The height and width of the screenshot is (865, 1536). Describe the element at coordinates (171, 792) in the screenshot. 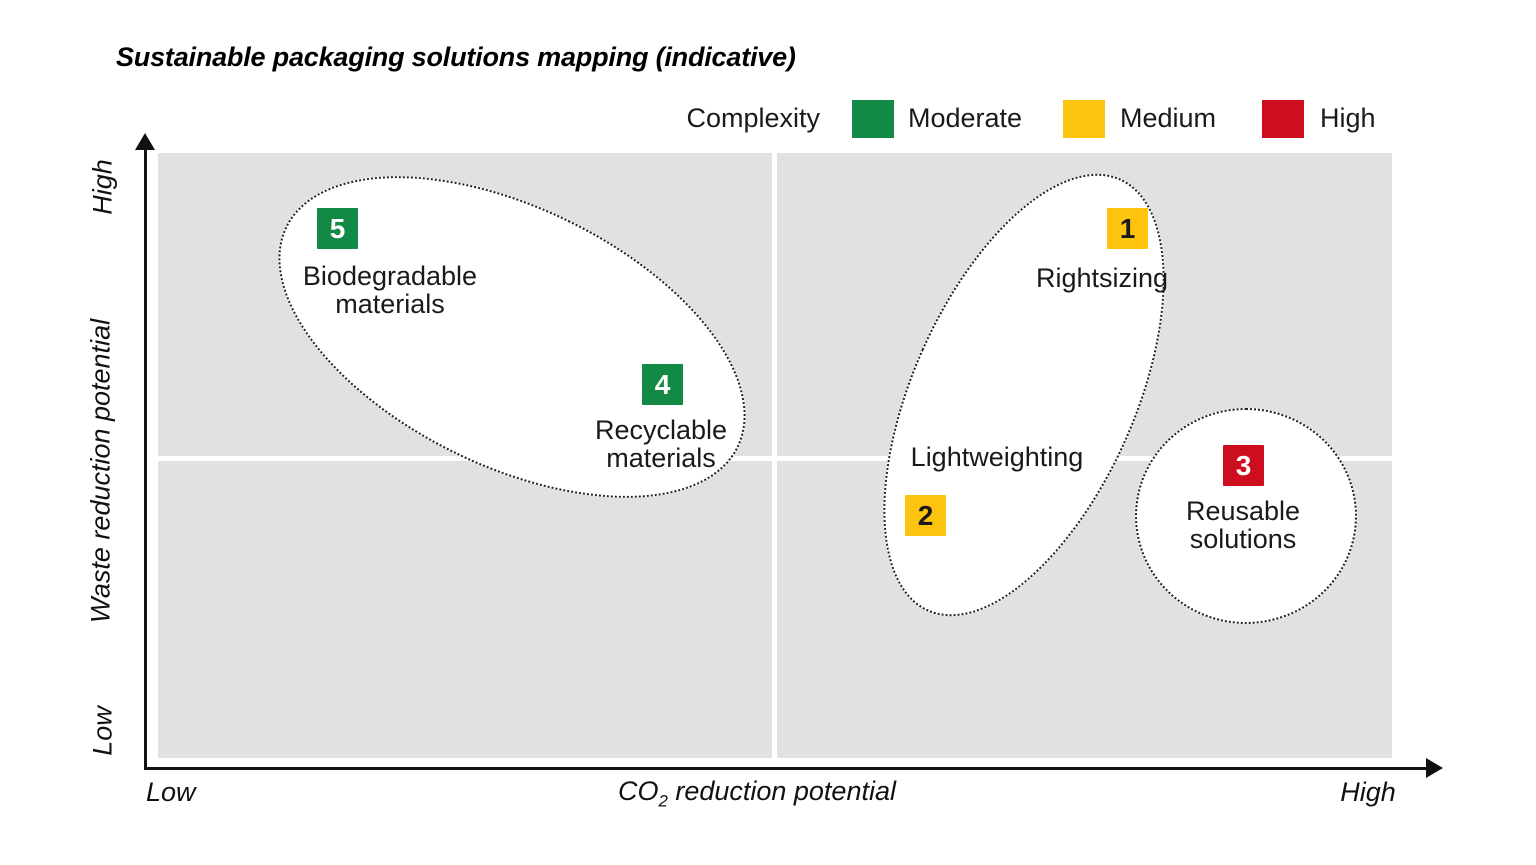

I see `x-axis-min-label: Low` at that location.